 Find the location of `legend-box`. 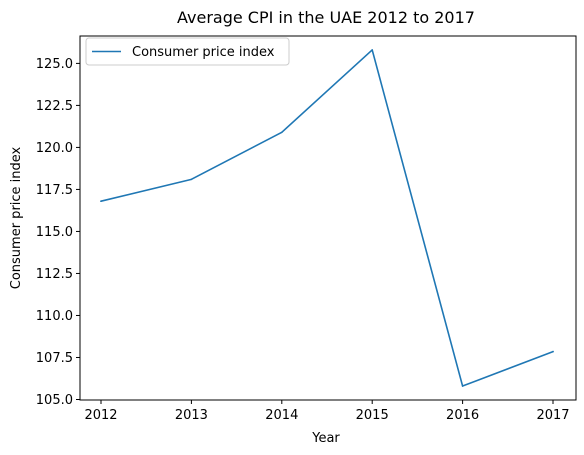

legend-box is located at coordinates (187, 51).